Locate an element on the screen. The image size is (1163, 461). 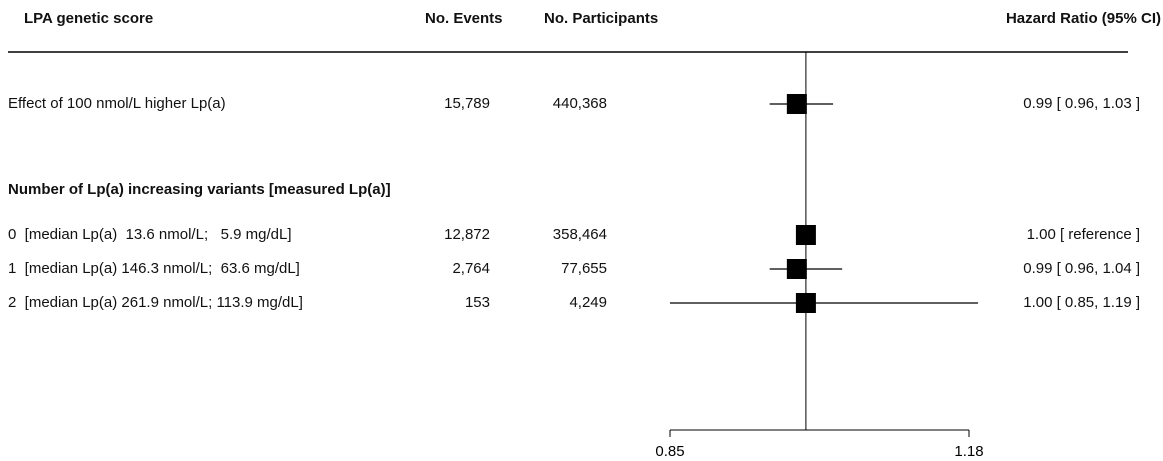
row-hazard-ratio: 0.99 [ 0.96, 1.04 ] is located at coordinates (1081, 268).